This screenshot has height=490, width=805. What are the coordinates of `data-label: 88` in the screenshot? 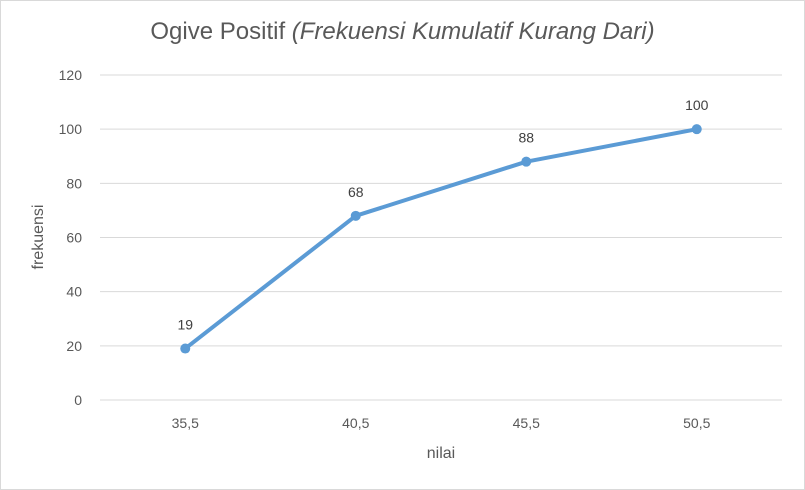 It's located at (526, 138).